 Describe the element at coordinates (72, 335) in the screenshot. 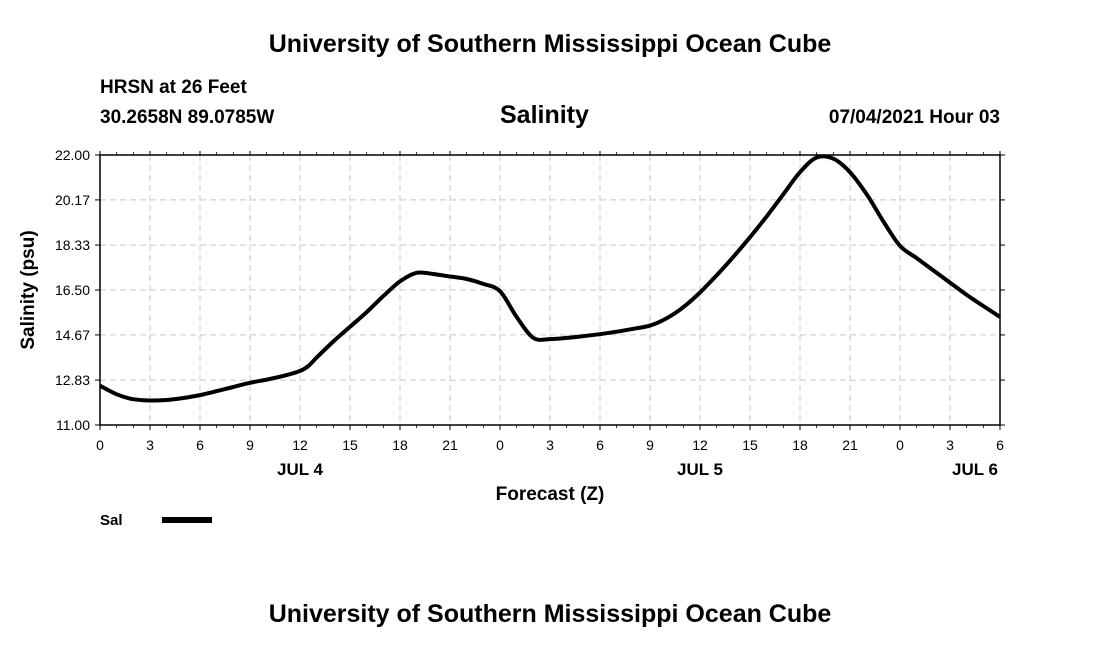

I see `y-tick-label: 14.67` at that location.